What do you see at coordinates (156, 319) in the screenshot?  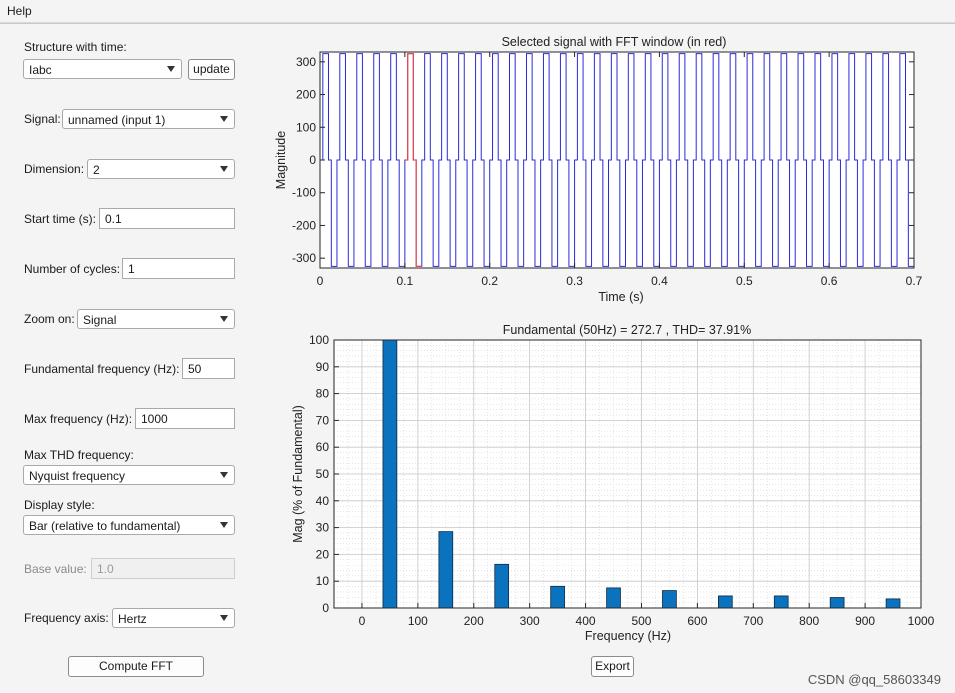 I see `zoom-dropdown: Signal` at bounding box center [156, 319].